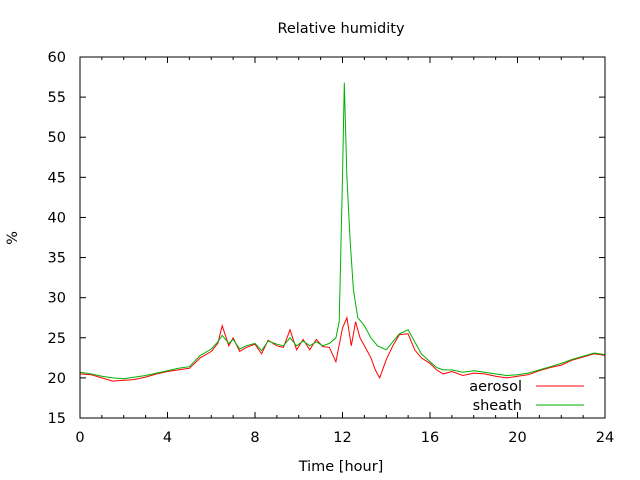 The image size is (640, 480). What do you see at coordinates (167, 438) in the screenshot?
I see `x-tick-label: 4` at bounding box center [167, 438].